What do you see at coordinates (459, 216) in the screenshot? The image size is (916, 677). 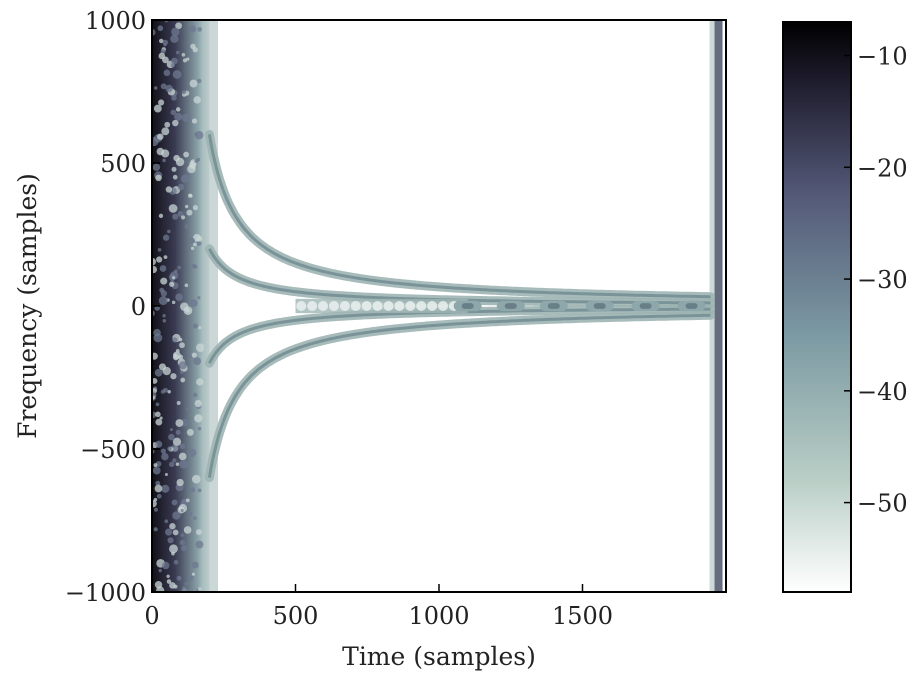 I see `hyperbola-branch-core` at bounding box center [459, 216].